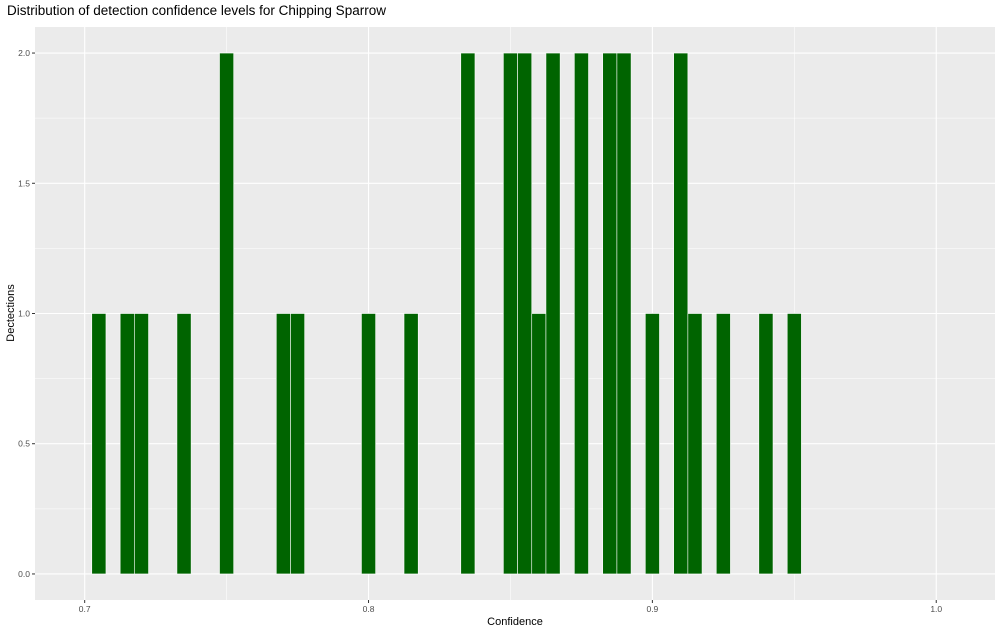 This screenshot has width=1000, height=637. I want to click on y-tick-label: 1.0, so click(24, 314).